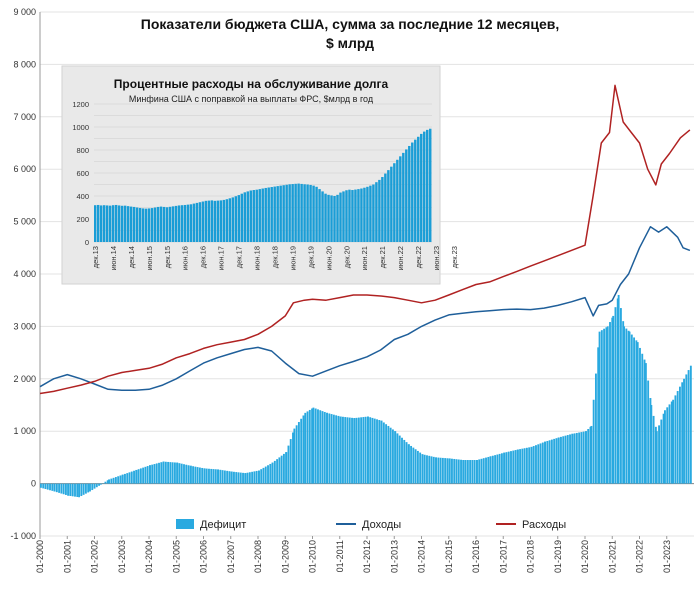 Image resolution: width=700 pixels, height=590 pixels. What do you see at coordinates (33, 484) in the screenshot?
I see `main-y-tick-label: 0` at bounding box center [33, 484].